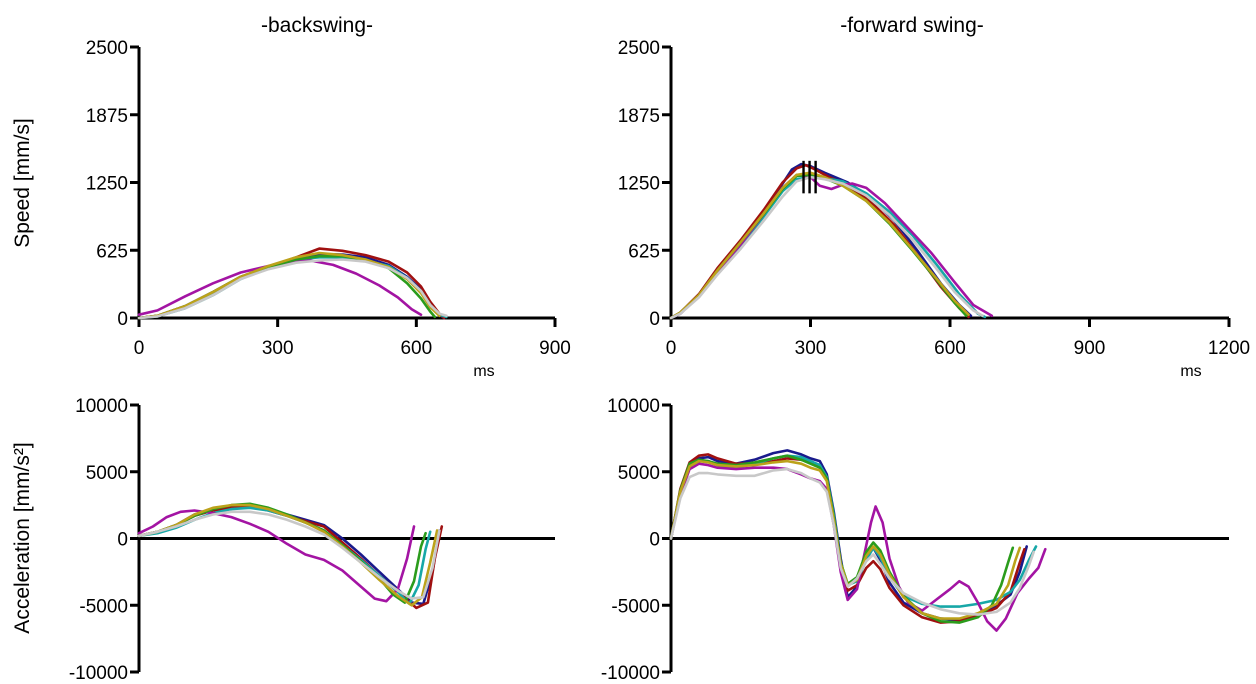 Image resolution: width=1256 pixels, height=684 pixels. Describe the element at coordinates (1229, 348) in the screenshot. I see `x-tick-label: 1200` at that location.